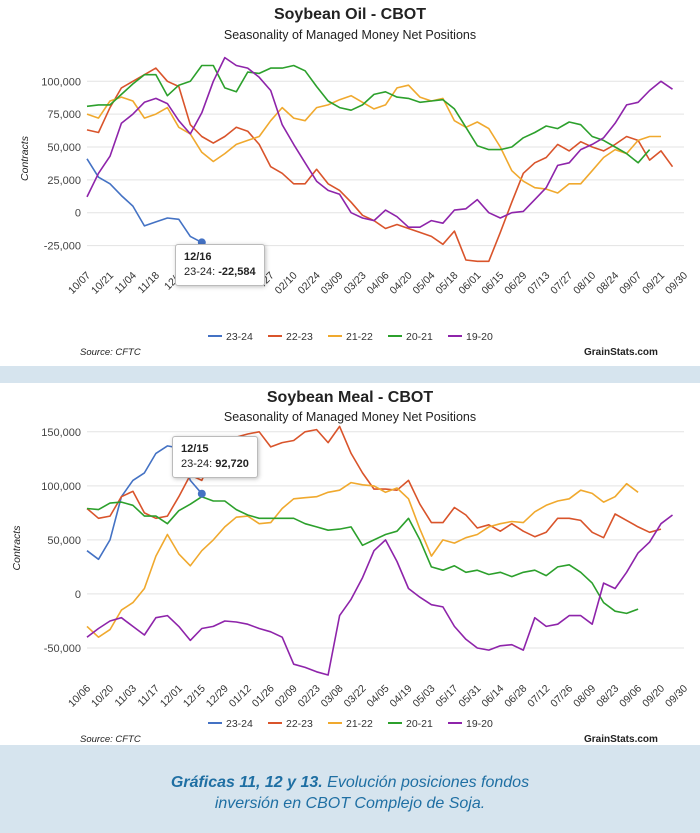 The height and width of the screenshot is (833, 700). I want to click on x-tick-label: 05/18, so click(446, 283).